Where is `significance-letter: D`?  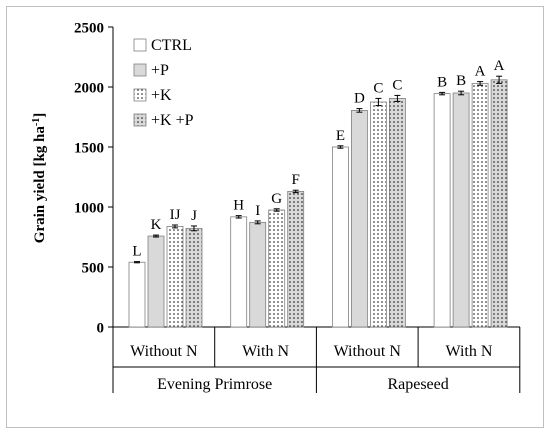
significance-letter: D is located at coordinates (359, 99).